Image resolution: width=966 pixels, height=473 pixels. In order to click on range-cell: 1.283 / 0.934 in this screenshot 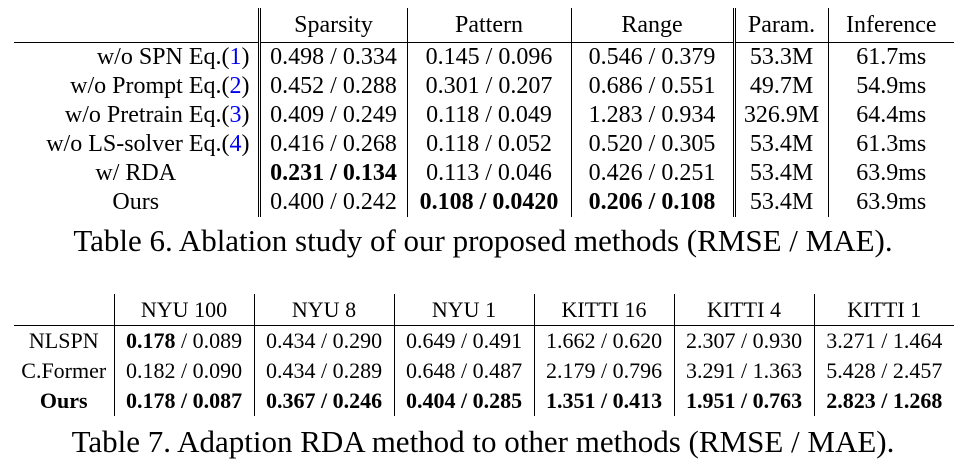, I will do `click(652, 115)`.